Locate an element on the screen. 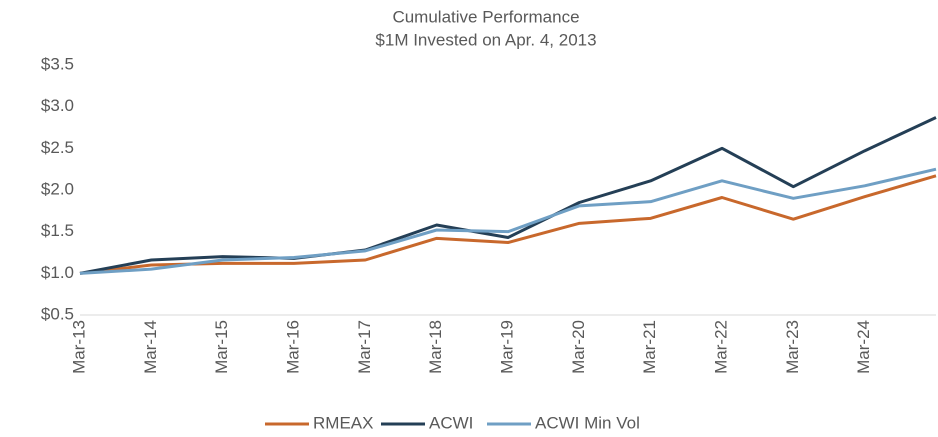 This screenshot has width=938, height=437. x-tick-label: Mar-21 is located at coordinates (649, 347).